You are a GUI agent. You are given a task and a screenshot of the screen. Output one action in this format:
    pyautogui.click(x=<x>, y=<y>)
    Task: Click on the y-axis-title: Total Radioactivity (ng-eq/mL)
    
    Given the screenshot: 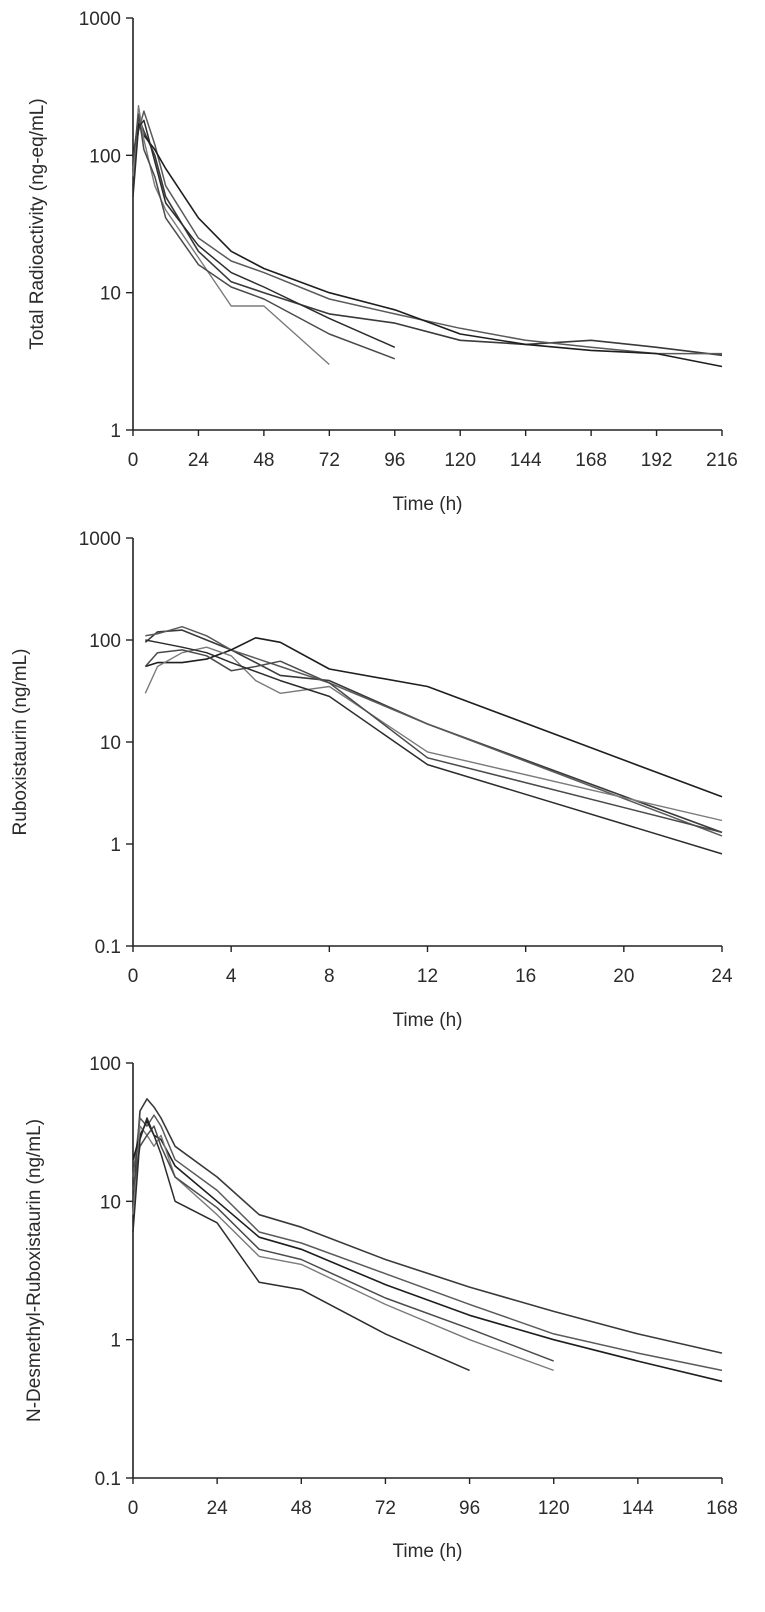 What is the action you would take?
    pyautogui.click(x=37, y=223)
    